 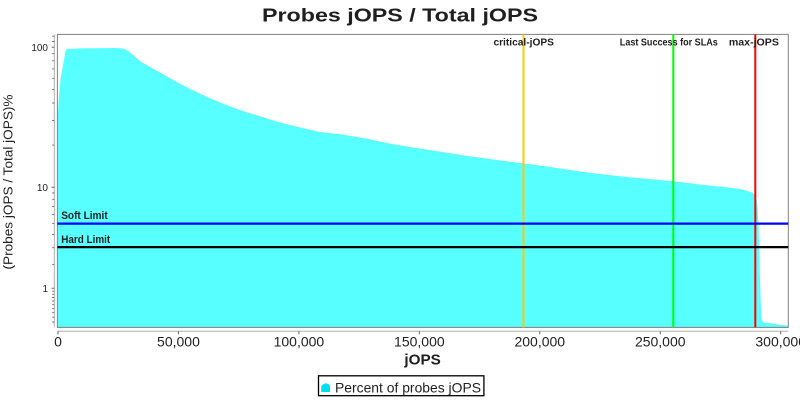 I want to click on svg-text: 150,000, so click(x=419, y=342).